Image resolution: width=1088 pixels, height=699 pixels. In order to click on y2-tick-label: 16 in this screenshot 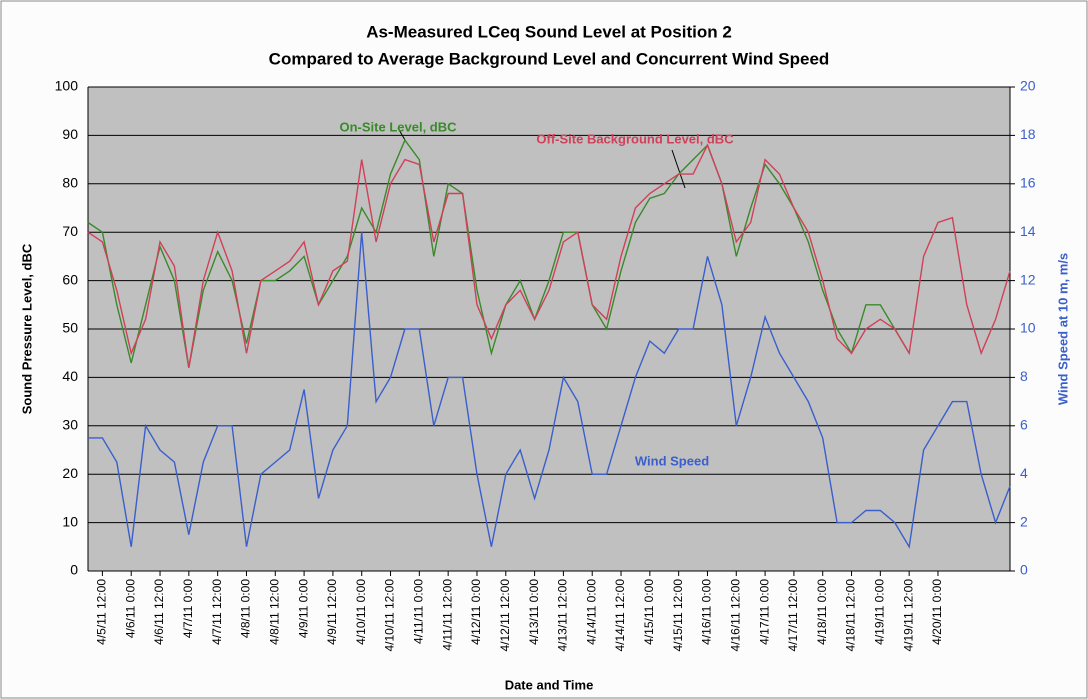, I will do `click(1028, 183)`.